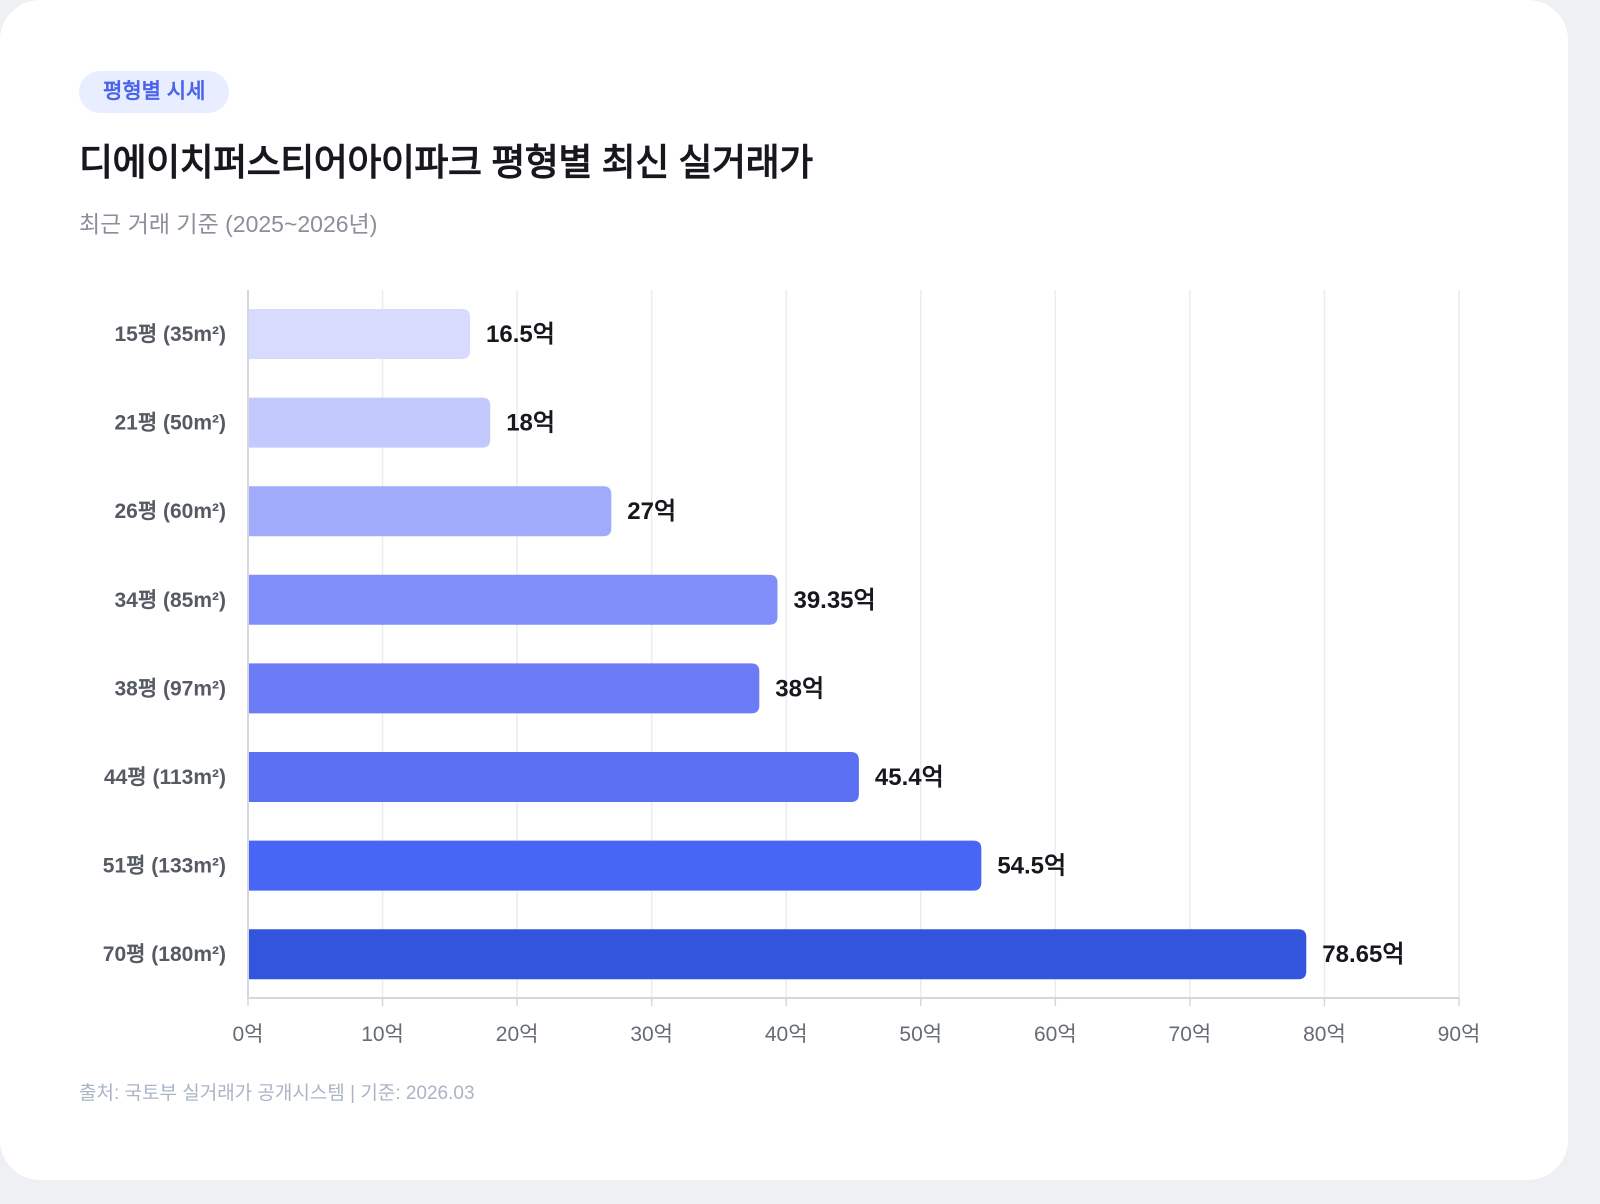  Describe the element at coordinates (170, 423) in the screenshot. I see `category-label: 21평 (50m²)` at that location.